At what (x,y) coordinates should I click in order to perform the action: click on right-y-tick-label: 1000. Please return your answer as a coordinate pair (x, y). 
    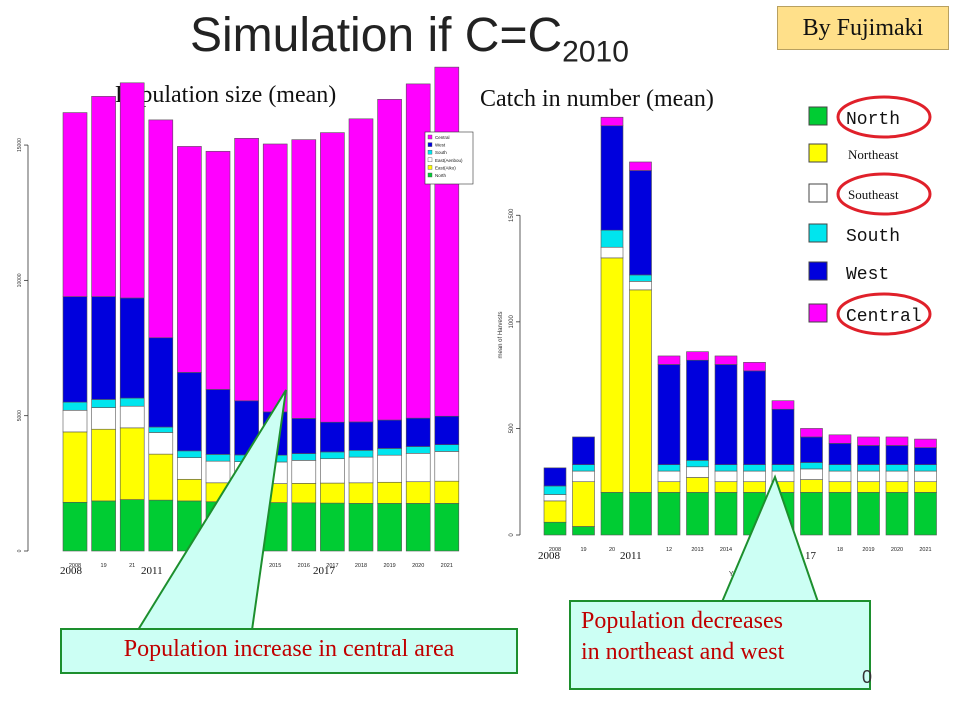
    Looking at the image, I should click on (512, 322).